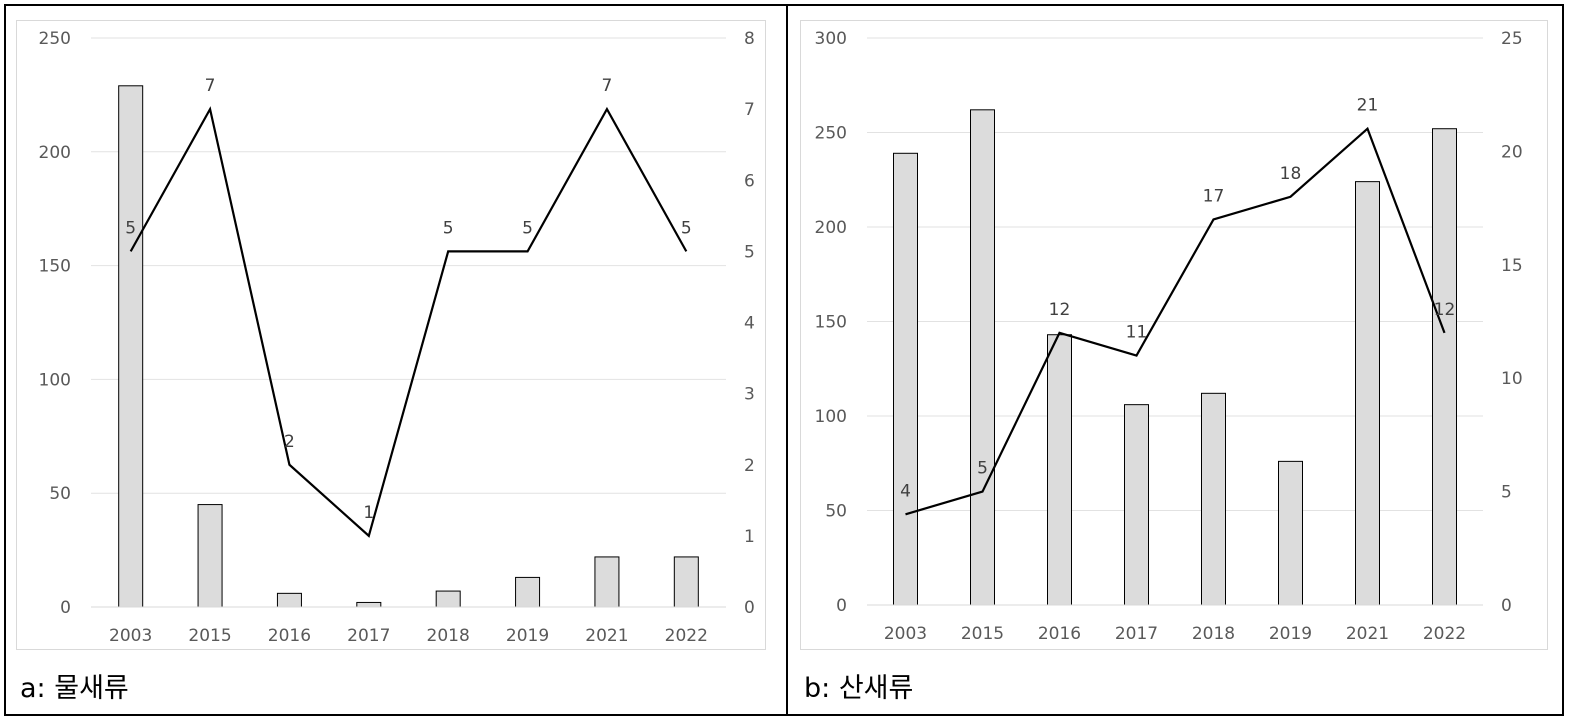  Describe the element at coordinates (859, 688) in the screenshot. I see `caption-b: b: 산새류` at that location.